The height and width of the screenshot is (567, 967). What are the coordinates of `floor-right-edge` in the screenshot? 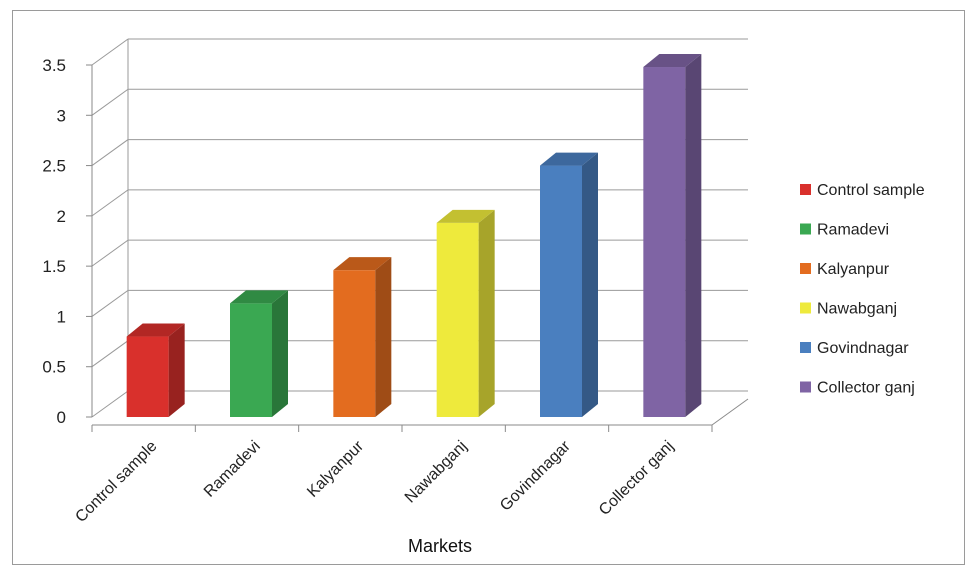 It's located at (730, 412).